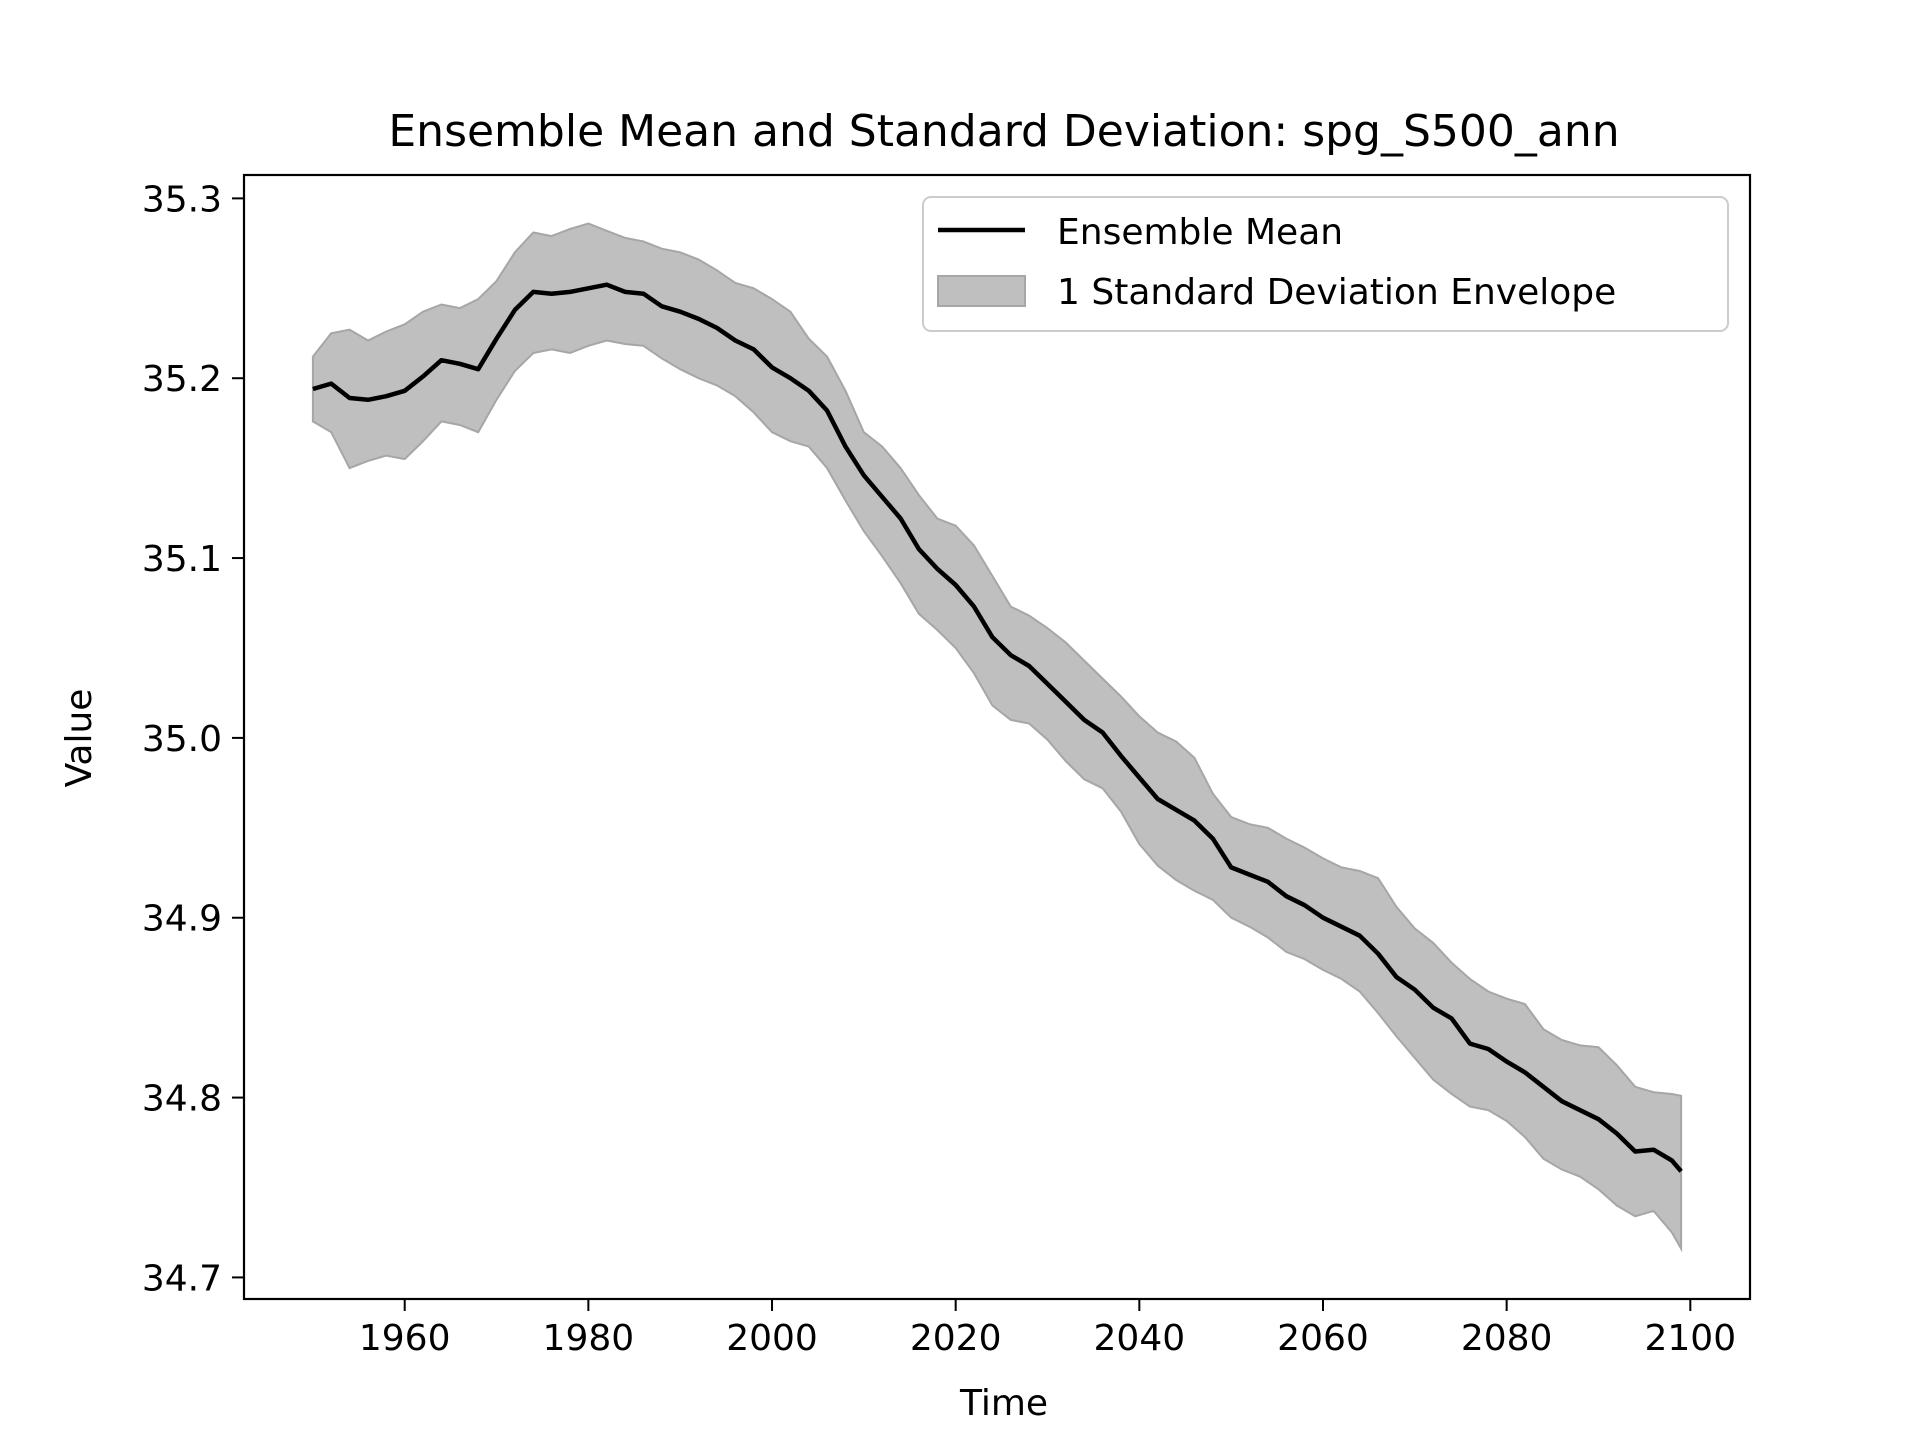  Describe the element at coordinates (956, 1338) in the screenshot. I see `x-tick-label: 2020` at that location.